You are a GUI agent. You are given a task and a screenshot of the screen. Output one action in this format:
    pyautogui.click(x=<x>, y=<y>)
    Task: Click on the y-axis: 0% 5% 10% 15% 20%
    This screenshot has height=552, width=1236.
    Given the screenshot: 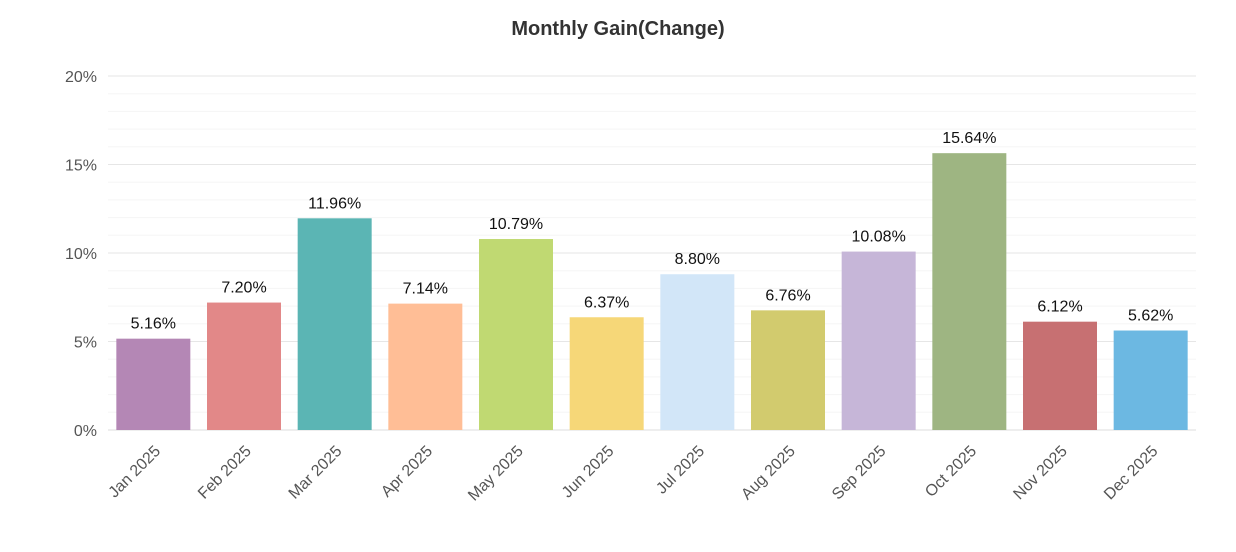 What is the action you would take?
    pyautogui.click(x=81, y=254)
    